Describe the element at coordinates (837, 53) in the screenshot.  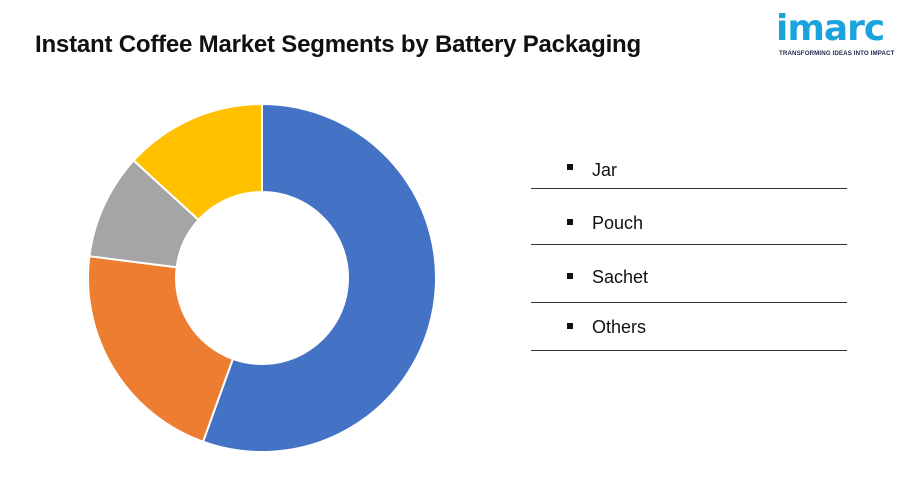
I see `logo-tagline: TRANSFORMING IDEAS INTO IMPACT` at that location.